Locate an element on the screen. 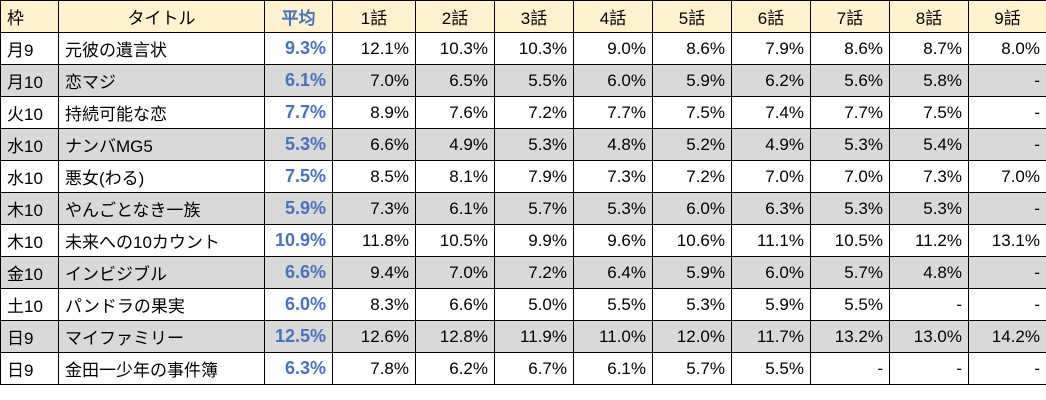 Image resolution: width=1046 pixels, height=400 pixels. cell-frame: 水10 is located at coordinates (29, 176).